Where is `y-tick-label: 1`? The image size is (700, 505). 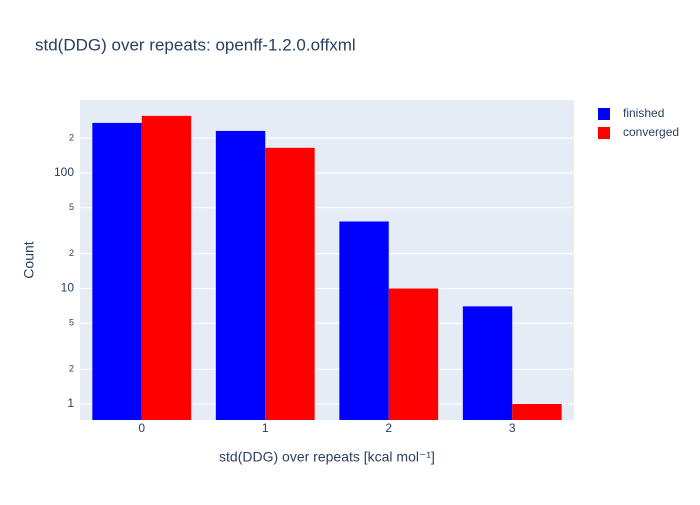 y-tick-label: 1 is located at coordinates (70, 403).